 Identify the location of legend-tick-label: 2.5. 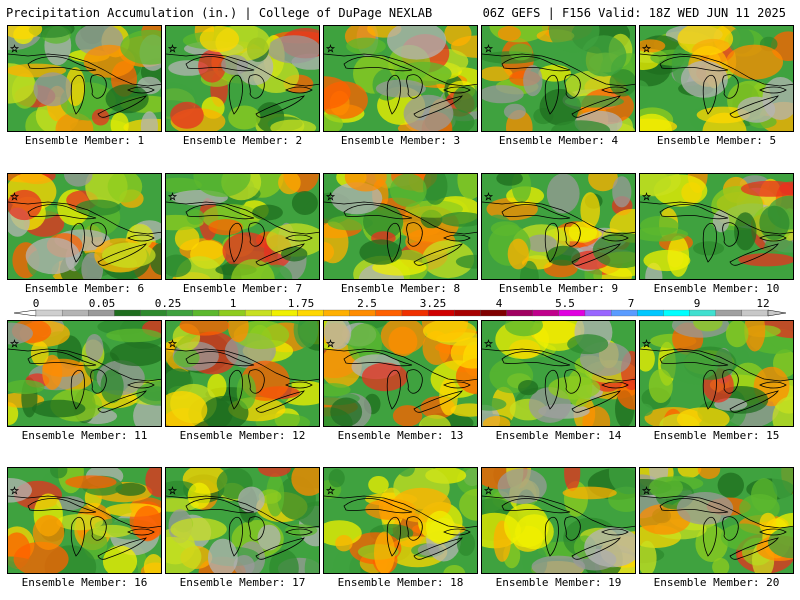
(367, 303).